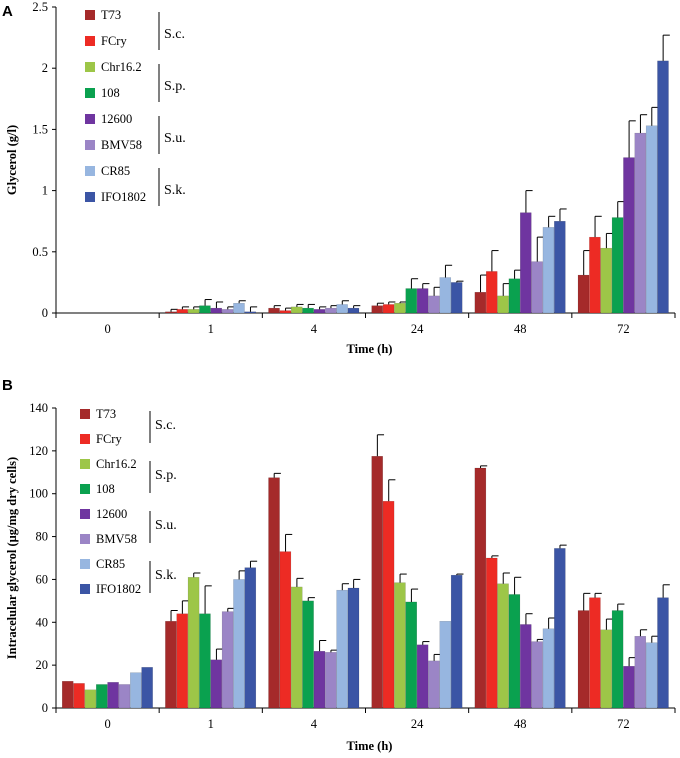 The width and height of the screenshot is (680, 758). What do you see at coordinates (623, 329) in the screenshot?
I see `x-tick-label: 72` at bounding box center [623, 329].